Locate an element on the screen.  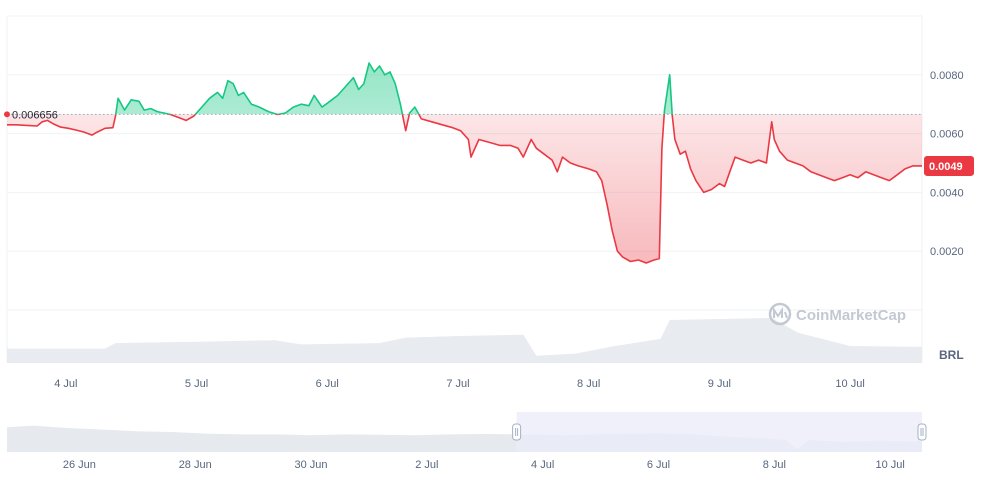
x-axis: 4 Jul 5 Jul 6 Jul 7 Jul 8 Jul 9 Jul 10 Jul is located at coordinates (459, 384).